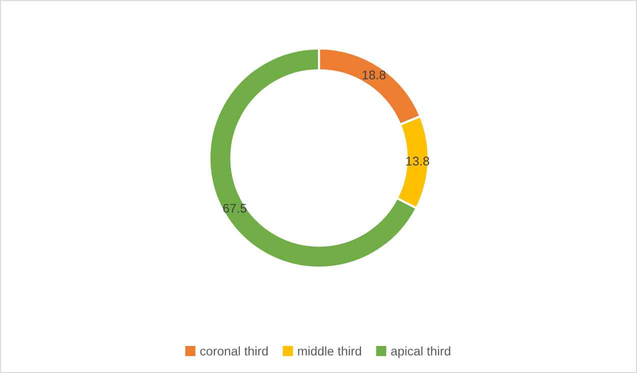 The image size is (637, 373). What do you see at coordinates (234, 351) in the screenshot?
I see `legend-label: coronal third` at bounding box center [234, 351].